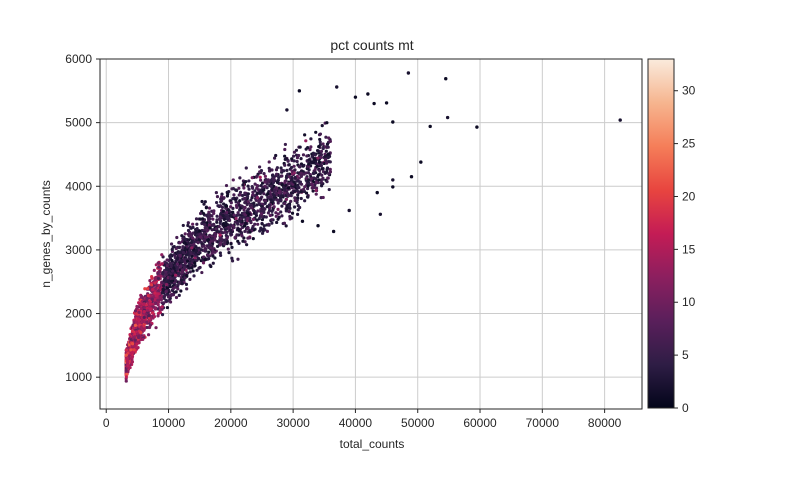 The image size is (810, 485). I want to click on x-tick-label: 40000, so click(356, 423).